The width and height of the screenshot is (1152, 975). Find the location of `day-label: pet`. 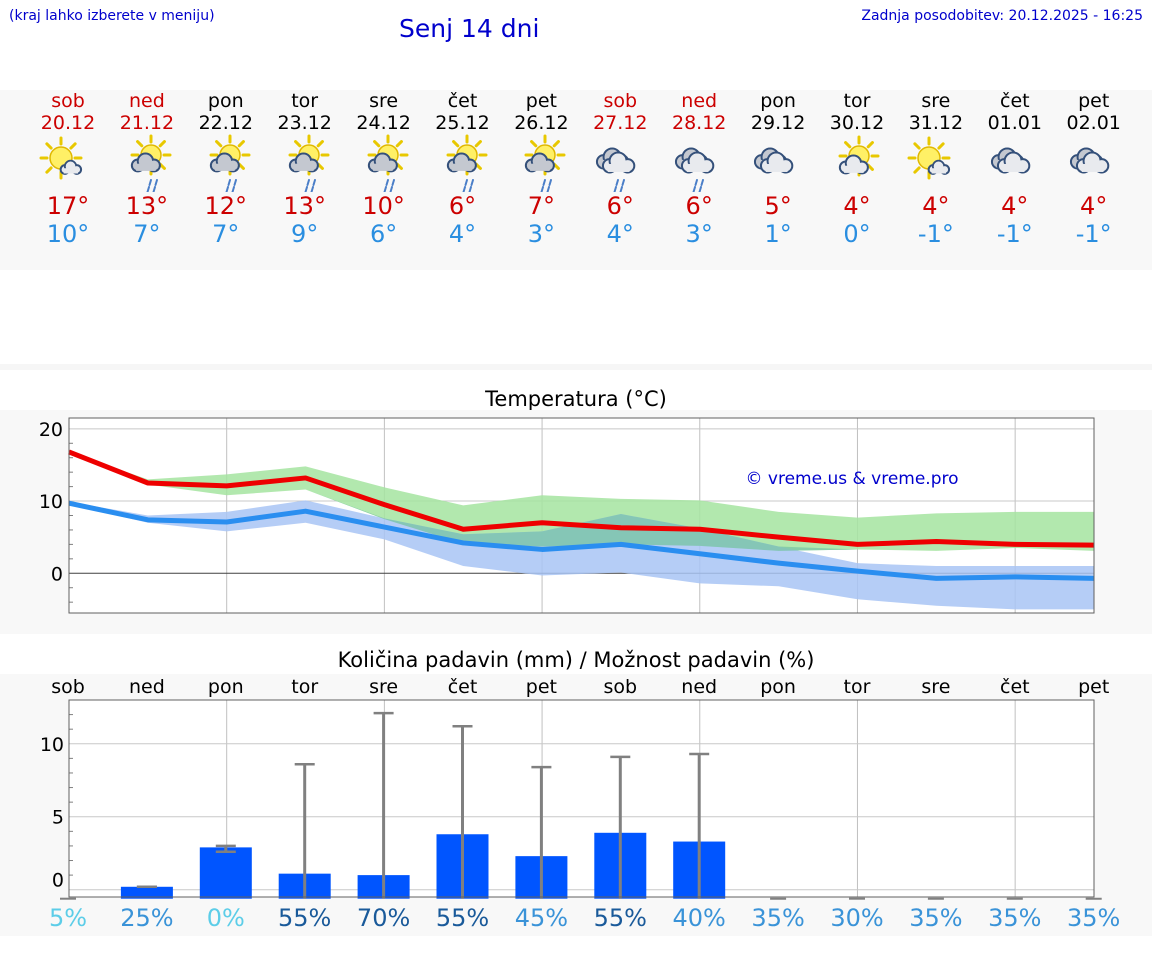

day-label: pet is located at coordinates (1093, 687).